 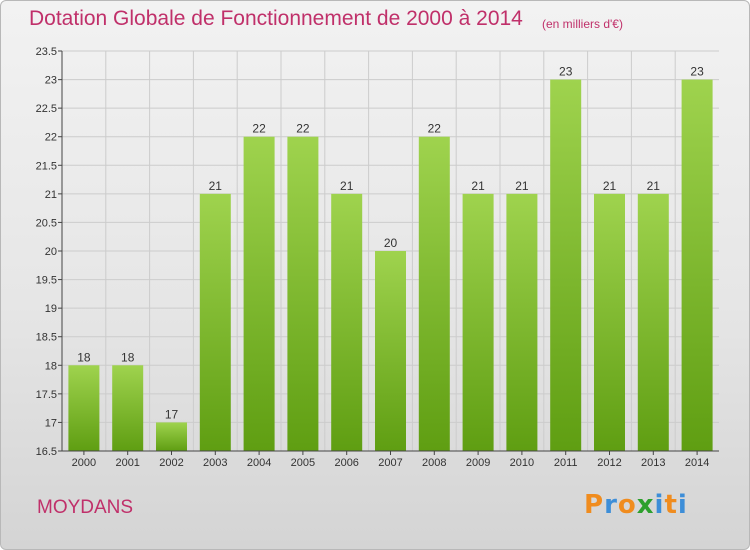 I want to click on logo-letter: o, so click(x=627, y=505).